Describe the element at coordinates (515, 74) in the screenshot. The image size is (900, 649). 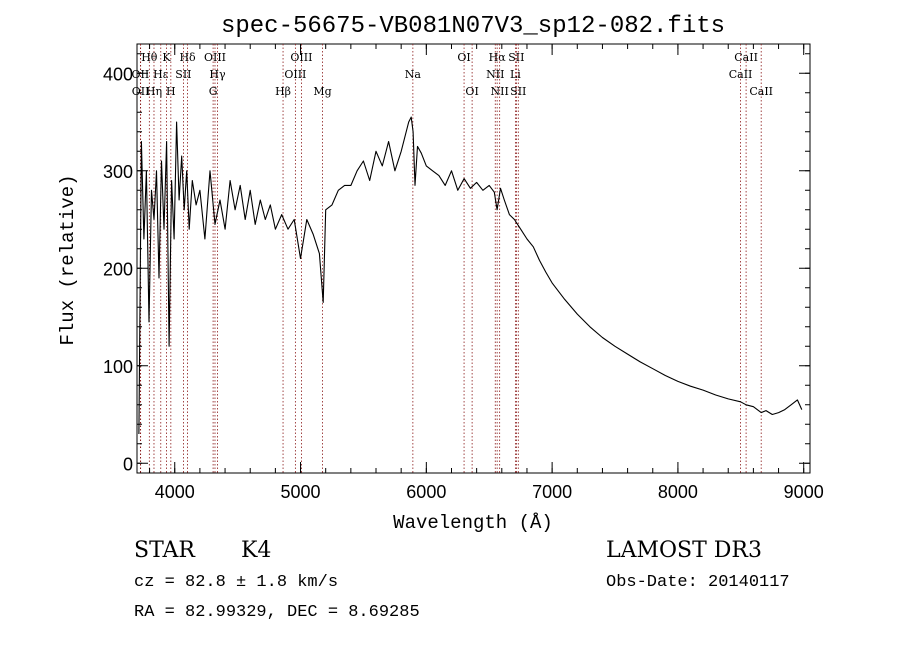
I see `line-marker-label-23: Li` at that location.